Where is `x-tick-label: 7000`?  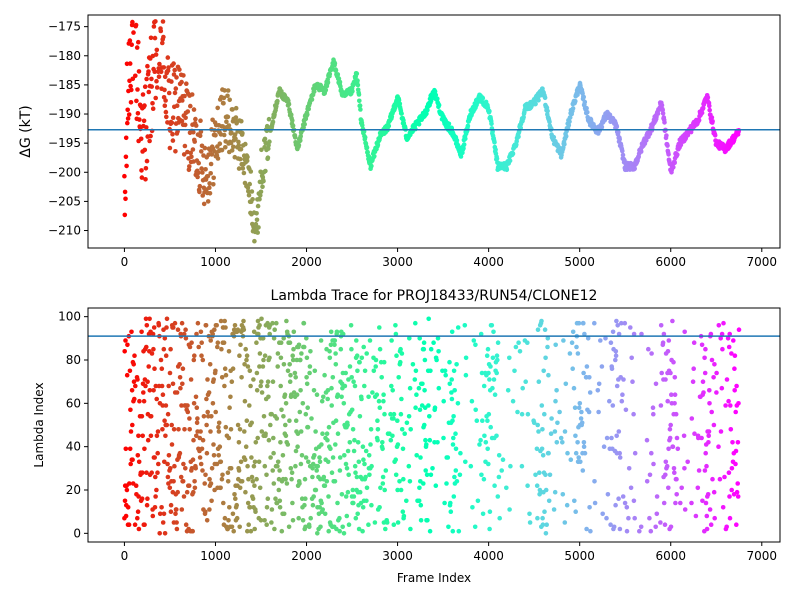 x-tick-label: 7000 is located at coordinates (762, 262).